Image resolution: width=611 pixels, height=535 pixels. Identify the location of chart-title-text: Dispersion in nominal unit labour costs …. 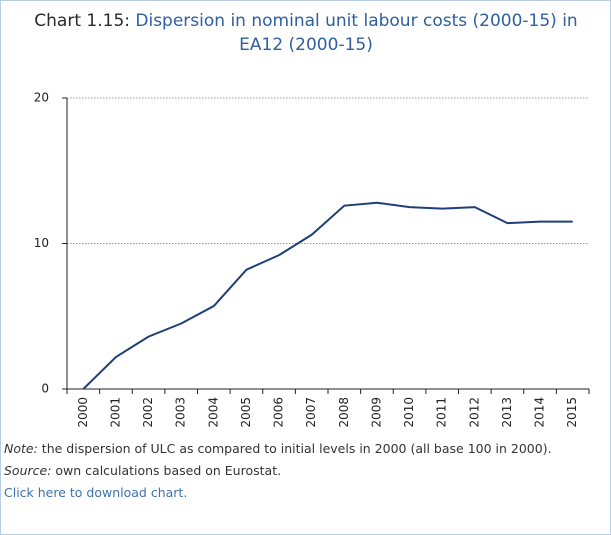
(356, 33).